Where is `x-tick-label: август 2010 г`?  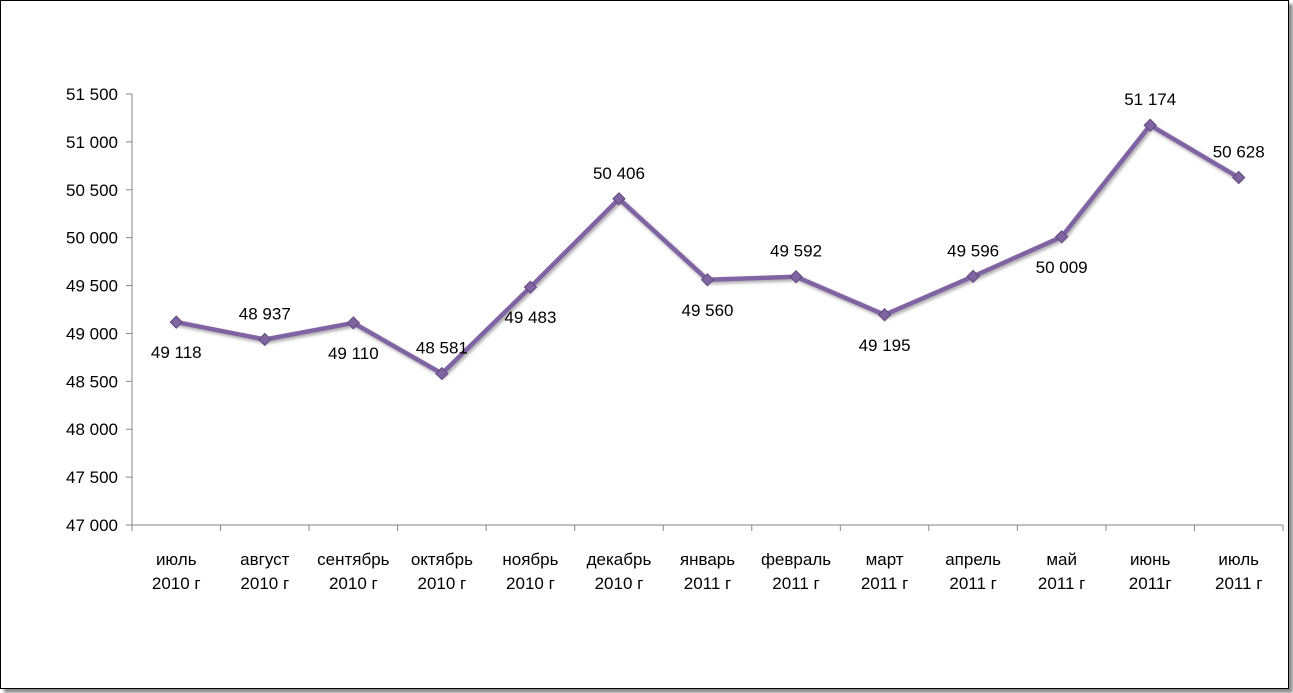
x-tick-label: август 2010 г is located at coordinates (264, 571).